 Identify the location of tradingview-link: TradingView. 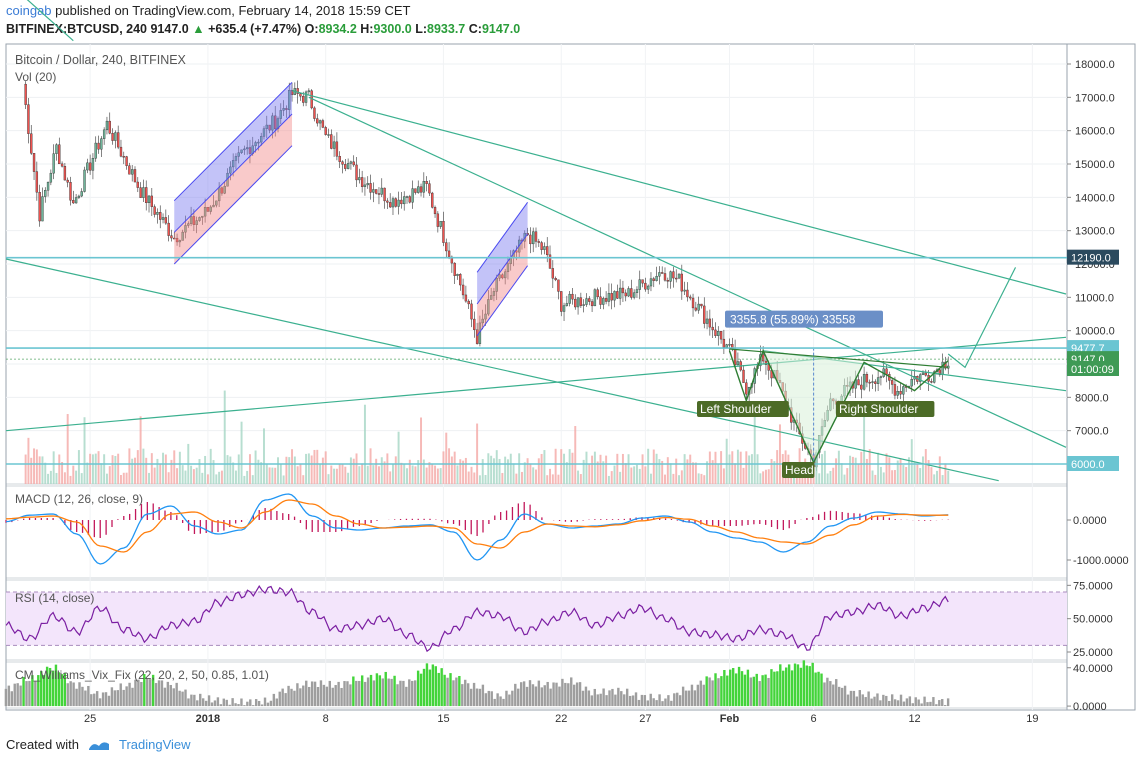
(154, 744).